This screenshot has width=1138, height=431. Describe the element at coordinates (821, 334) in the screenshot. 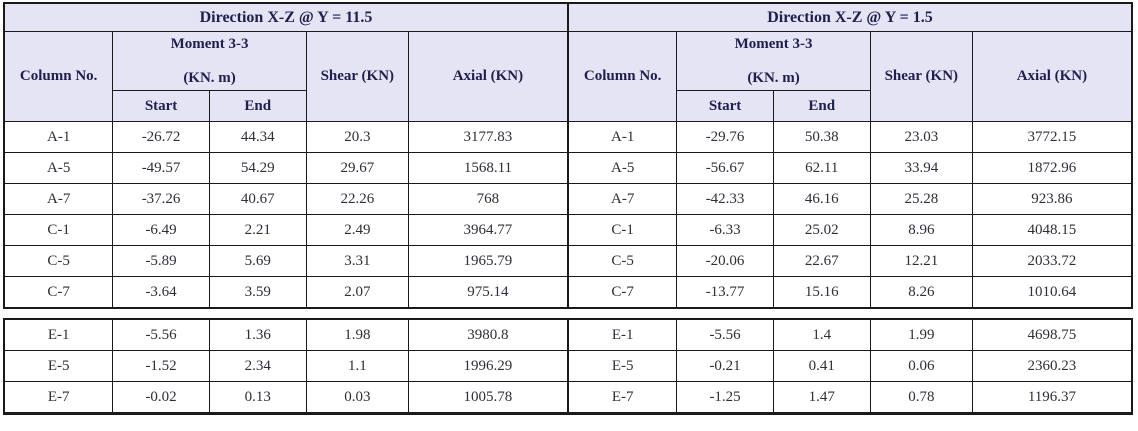

I see `moment-end-cell: 1.4` at that location.